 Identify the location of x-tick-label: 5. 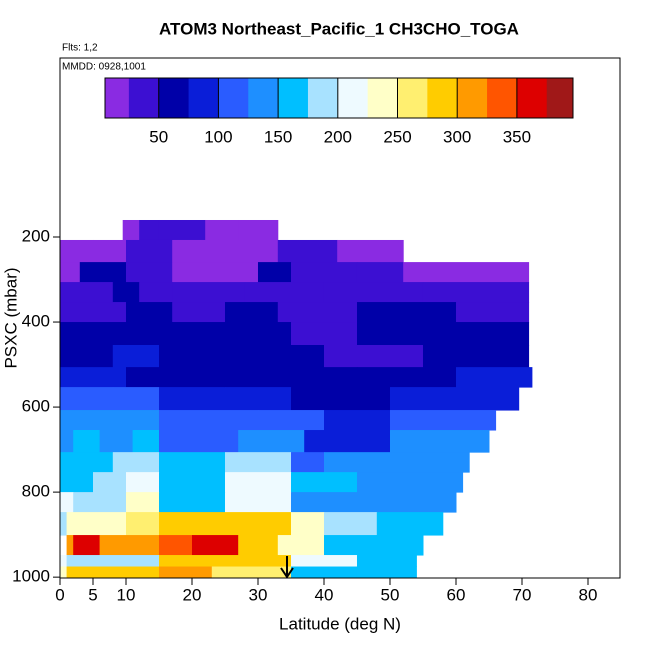
(92, 594).